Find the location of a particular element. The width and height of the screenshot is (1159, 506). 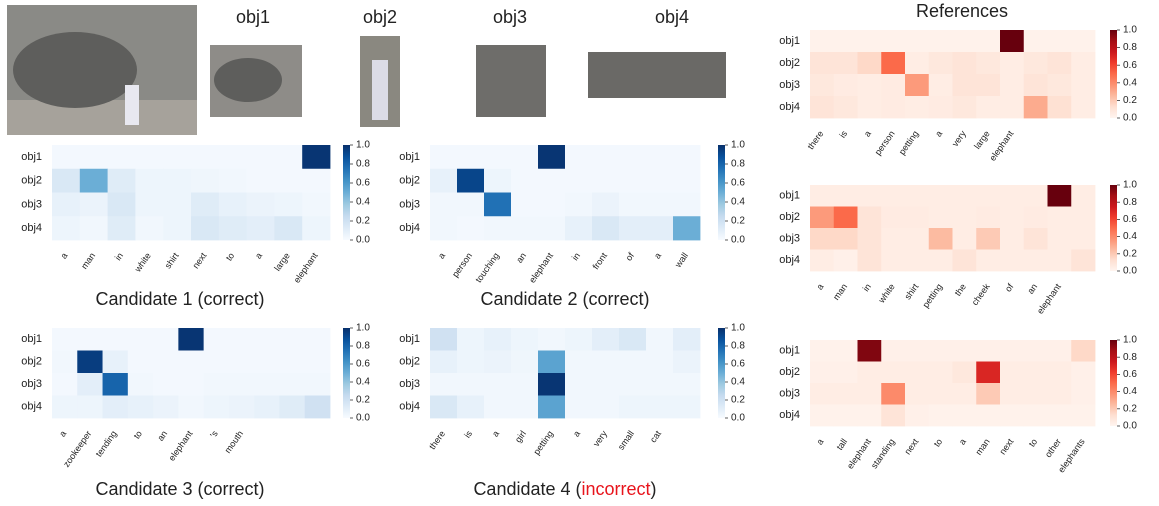

column-label: other is located at coordinates (1053, 448).